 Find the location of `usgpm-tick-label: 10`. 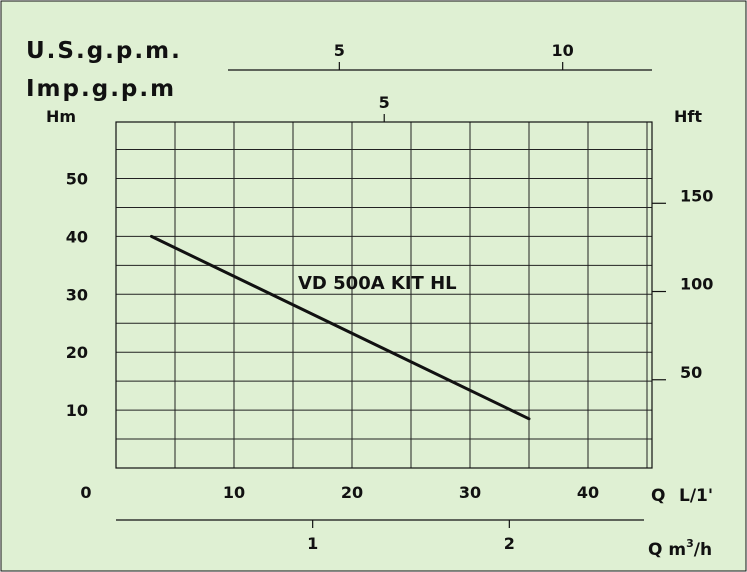

usgpm-tick-label: 10 is located at coordinates (563, 50).